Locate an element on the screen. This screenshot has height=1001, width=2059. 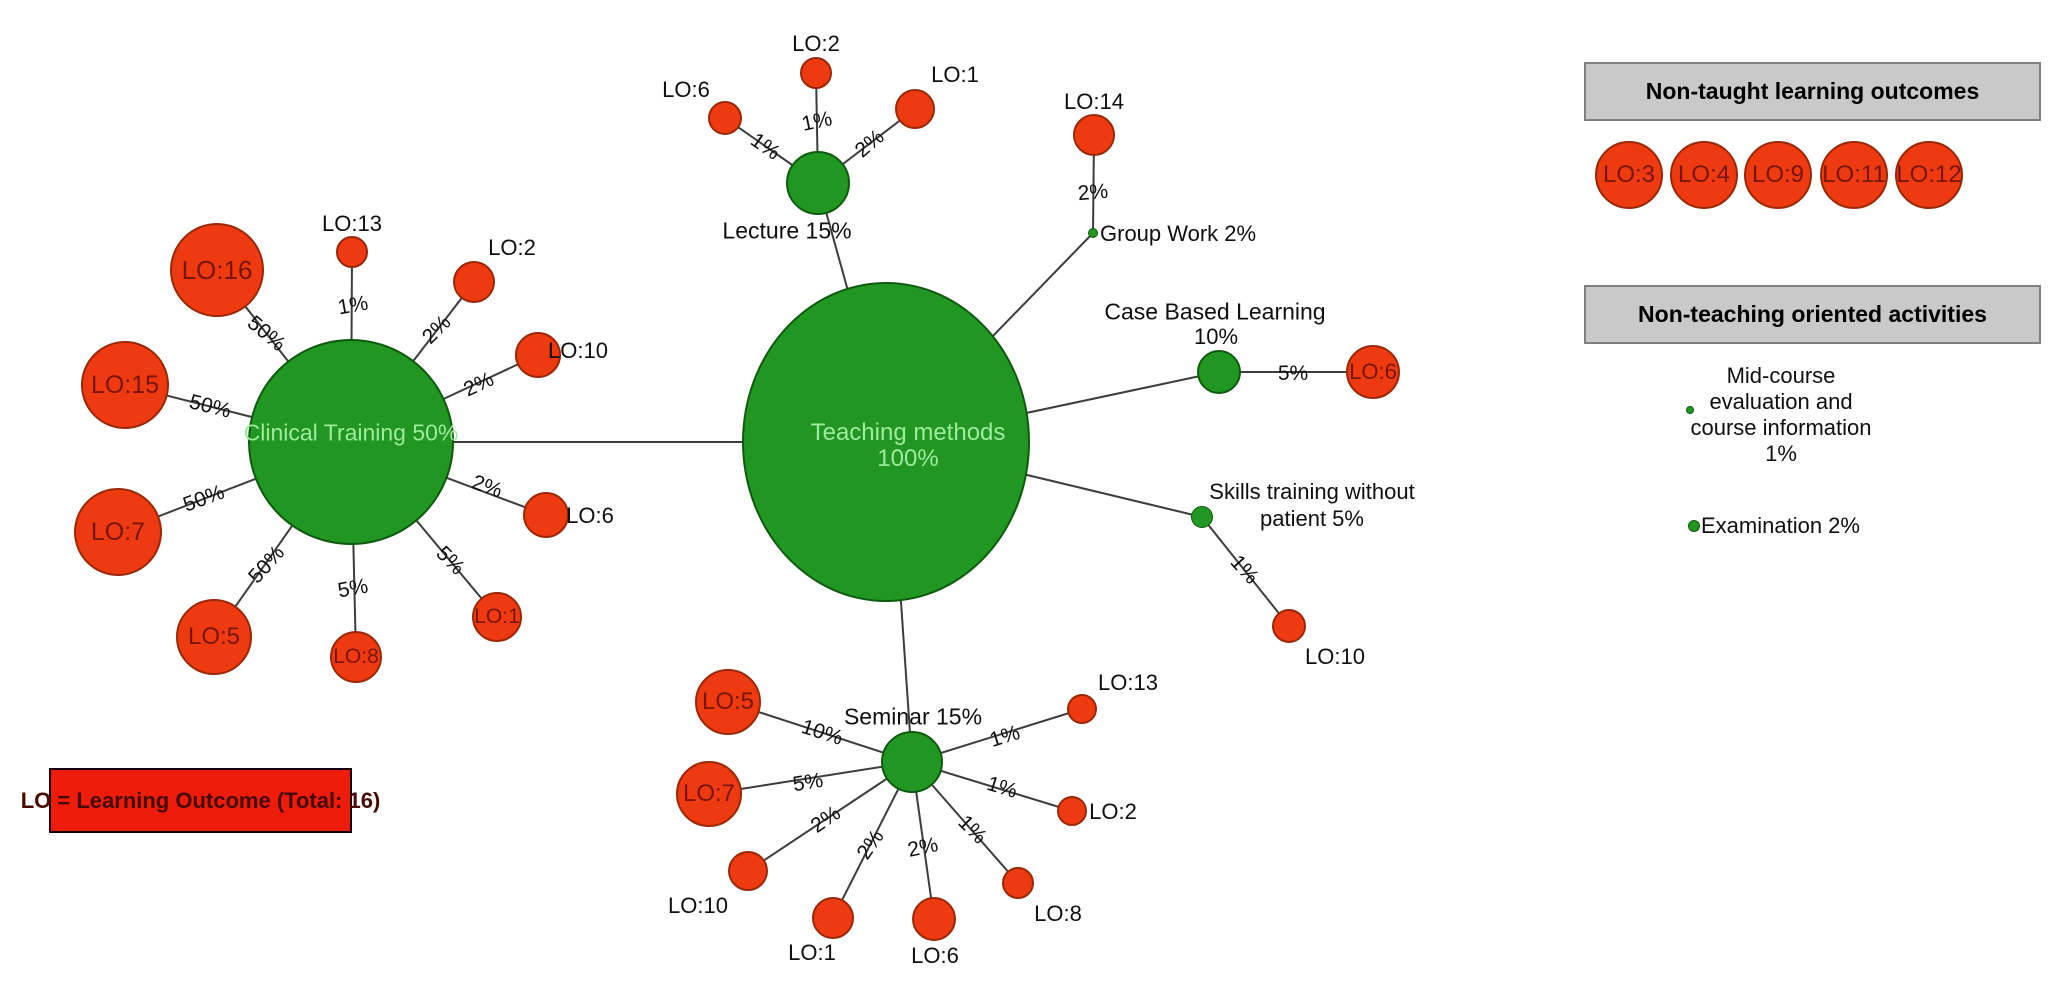
clinical-hub-label: Clinical Training 50% is located at coordinates (351, 432).